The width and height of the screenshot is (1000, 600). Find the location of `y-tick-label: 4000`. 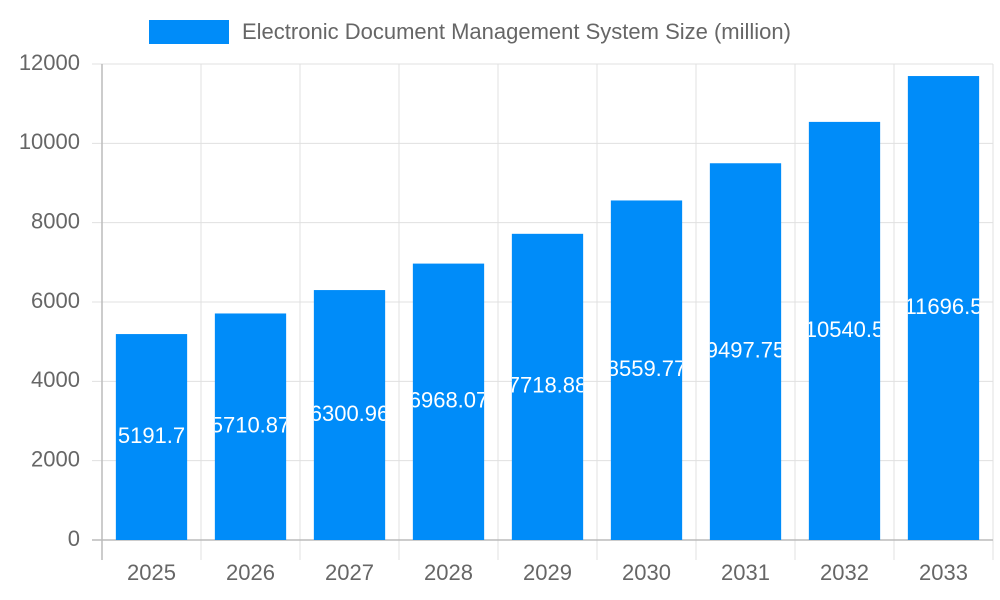

y-tick-label: 4000 is located at coordinates (55, 379).